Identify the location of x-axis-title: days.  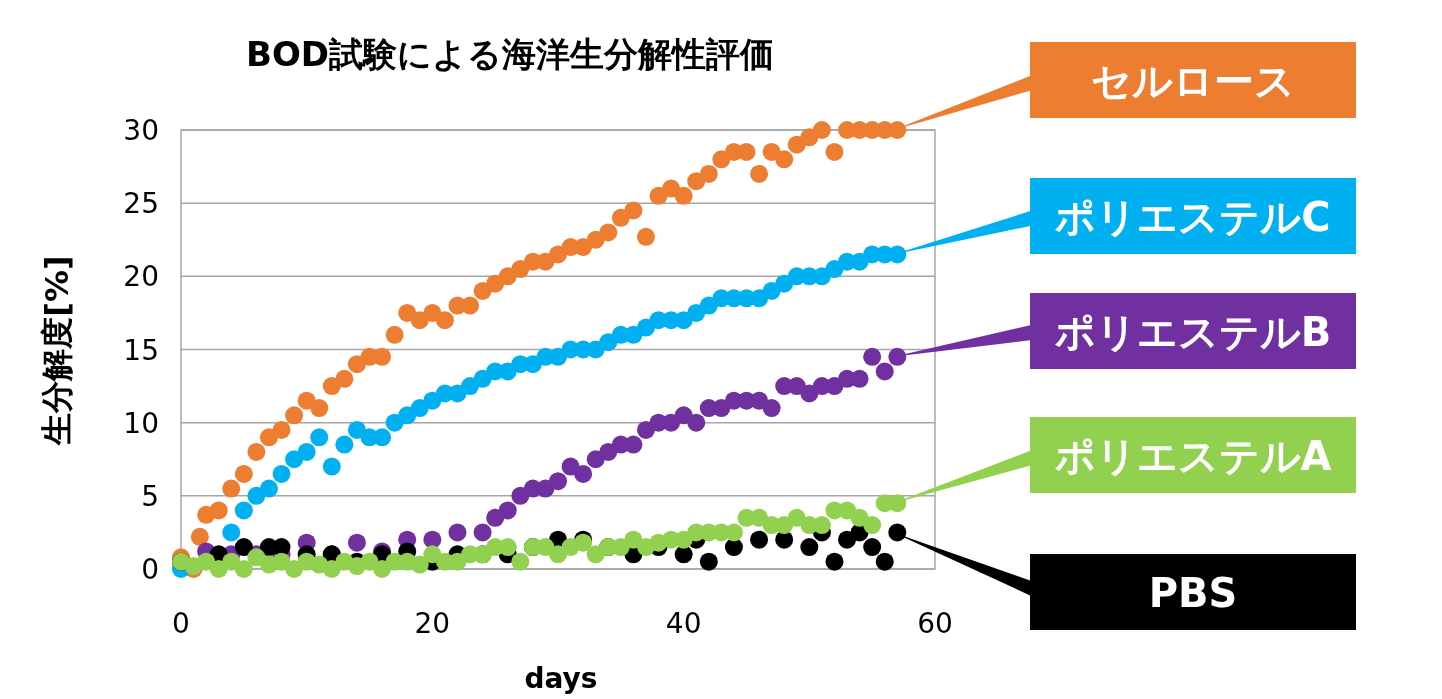
(561, 678).